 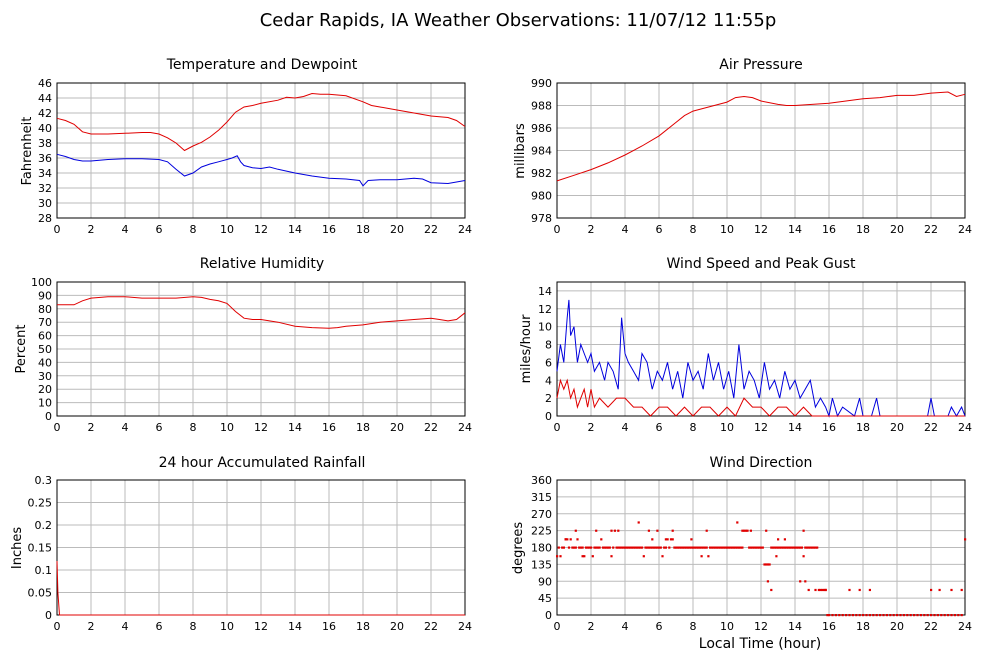 What do you see at coordinates (693, 229) in the screenshot?
I see `x-tick-label: 8` at bounding box center [693, 229].